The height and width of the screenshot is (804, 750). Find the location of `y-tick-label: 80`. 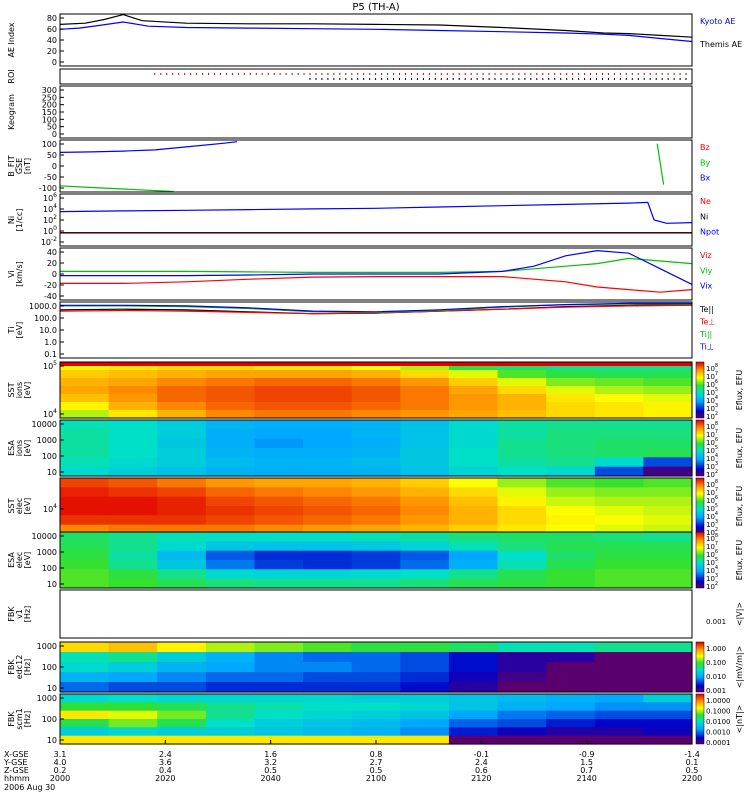

y-tick-label: 80 is located at coordinates (52, 18).